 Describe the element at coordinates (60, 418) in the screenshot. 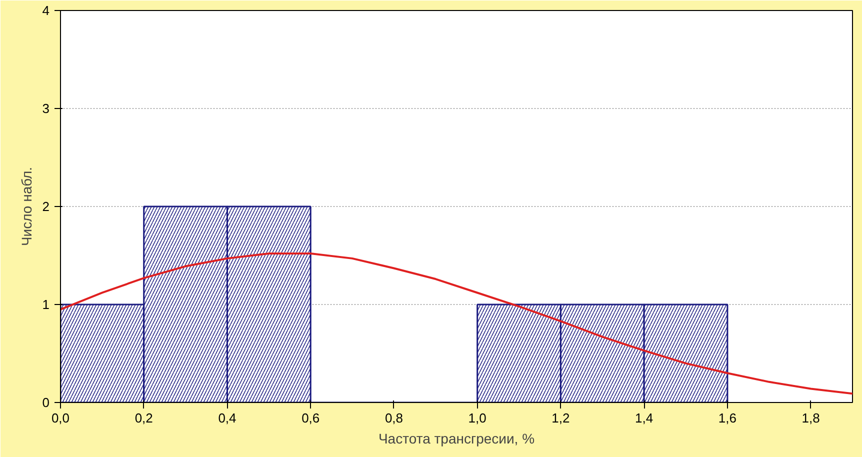

I see `x-tick-label: 0,0` at that location.